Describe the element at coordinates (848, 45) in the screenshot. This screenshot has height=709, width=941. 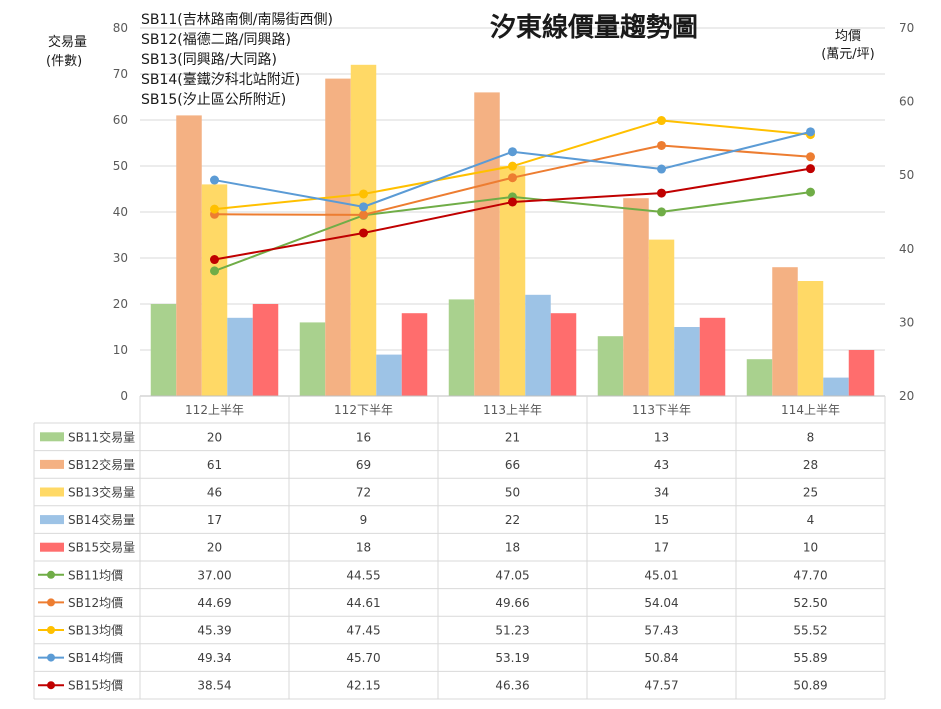
I see `right-axis-label: 均價 (萬元/坪)` at that location.